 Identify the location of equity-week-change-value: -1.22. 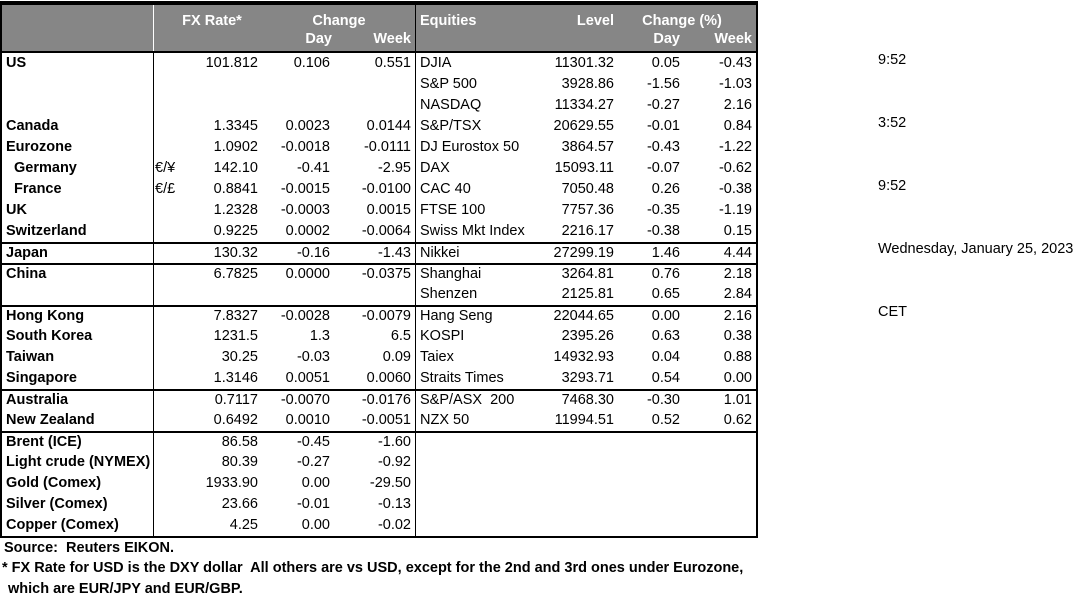
(735, 147).